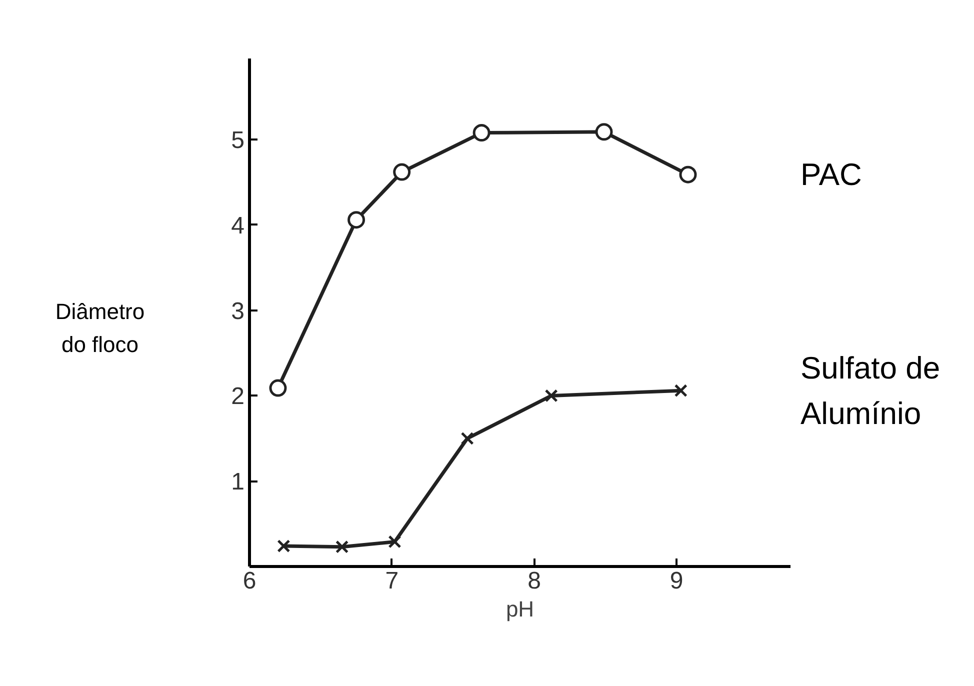 Image resolution: width=974 pixels, height=686 pixels. I want to click on x-tick-label: 8, so click(534, 581).